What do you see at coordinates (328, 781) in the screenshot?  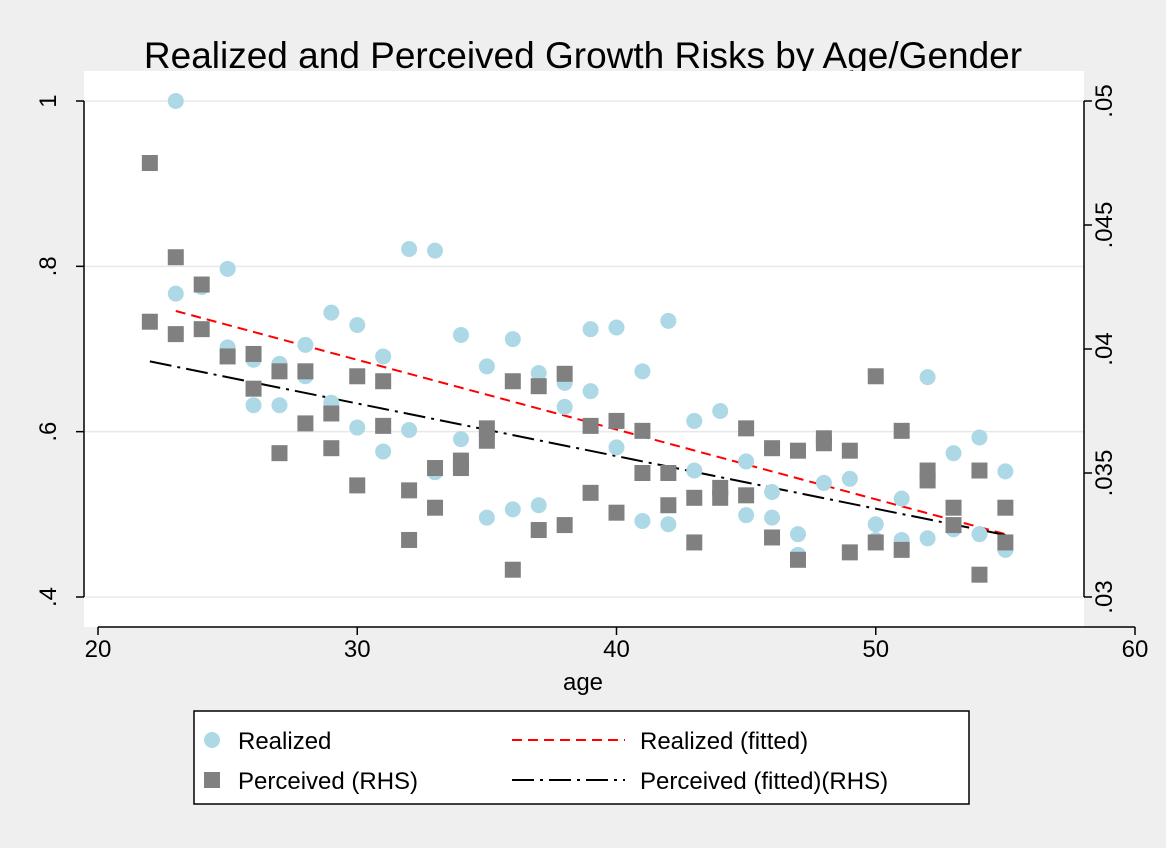 I see `legend-label: Perceived (RHS)` at bounding box center [328, 781].